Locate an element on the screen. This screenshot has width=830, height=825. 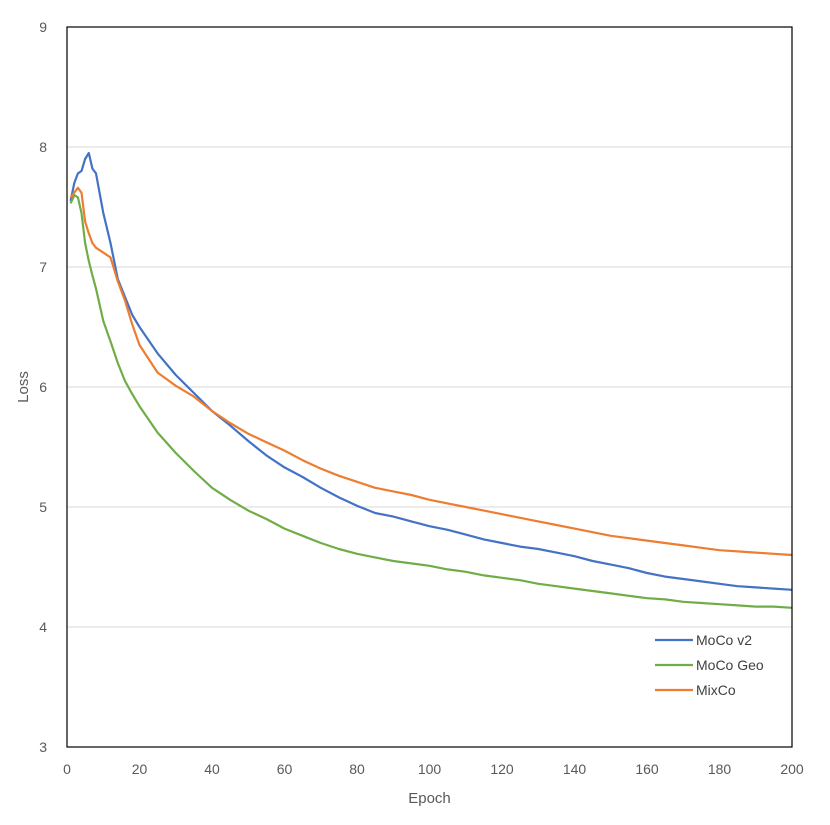
x-tick-label: 60 is located at coordinates (285, 769).